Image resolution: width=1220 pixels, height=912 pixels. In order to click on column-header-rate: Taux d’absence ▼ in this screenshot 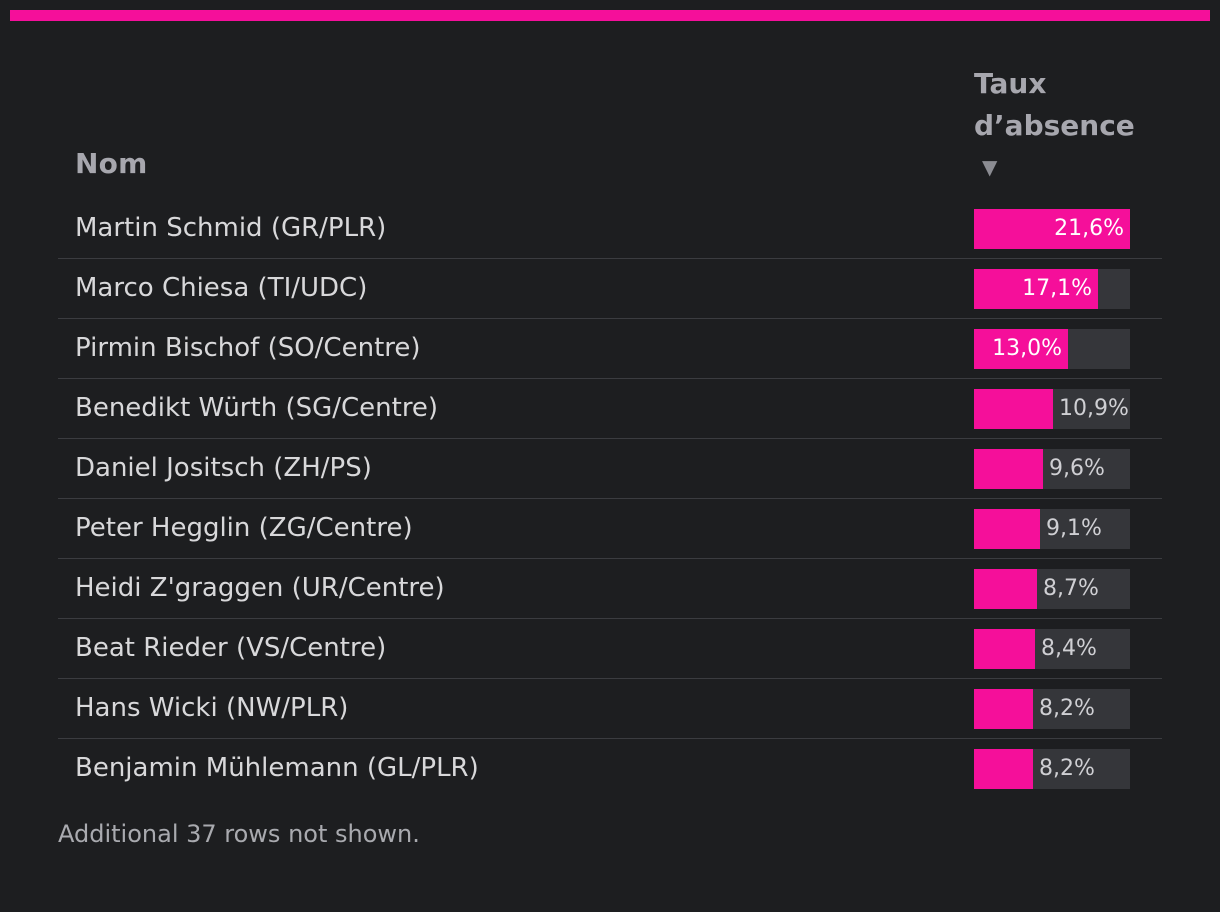, I will do `click(1059, 125)`.